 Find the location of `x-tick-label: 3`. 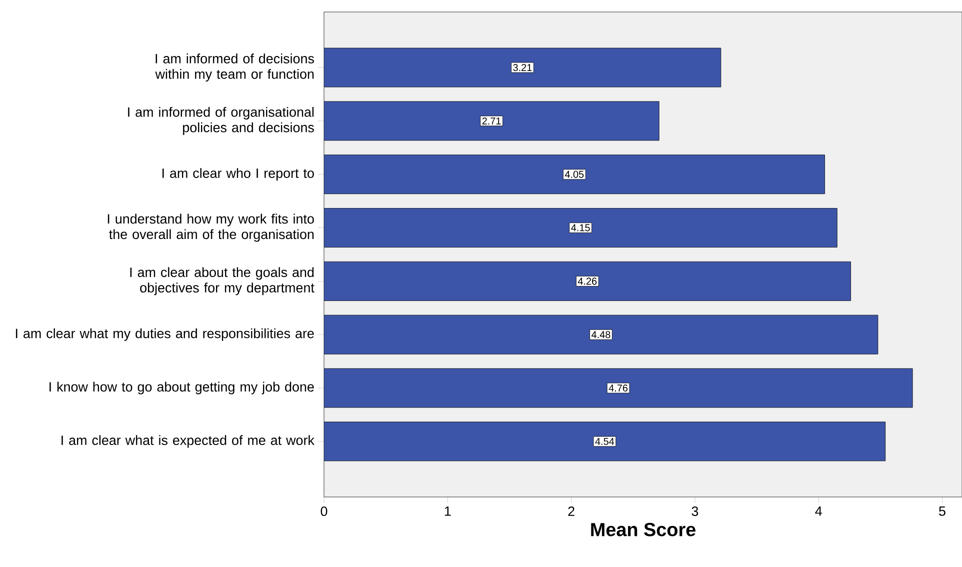

x-tick-label: 3 is located at coordinates (695, 511).